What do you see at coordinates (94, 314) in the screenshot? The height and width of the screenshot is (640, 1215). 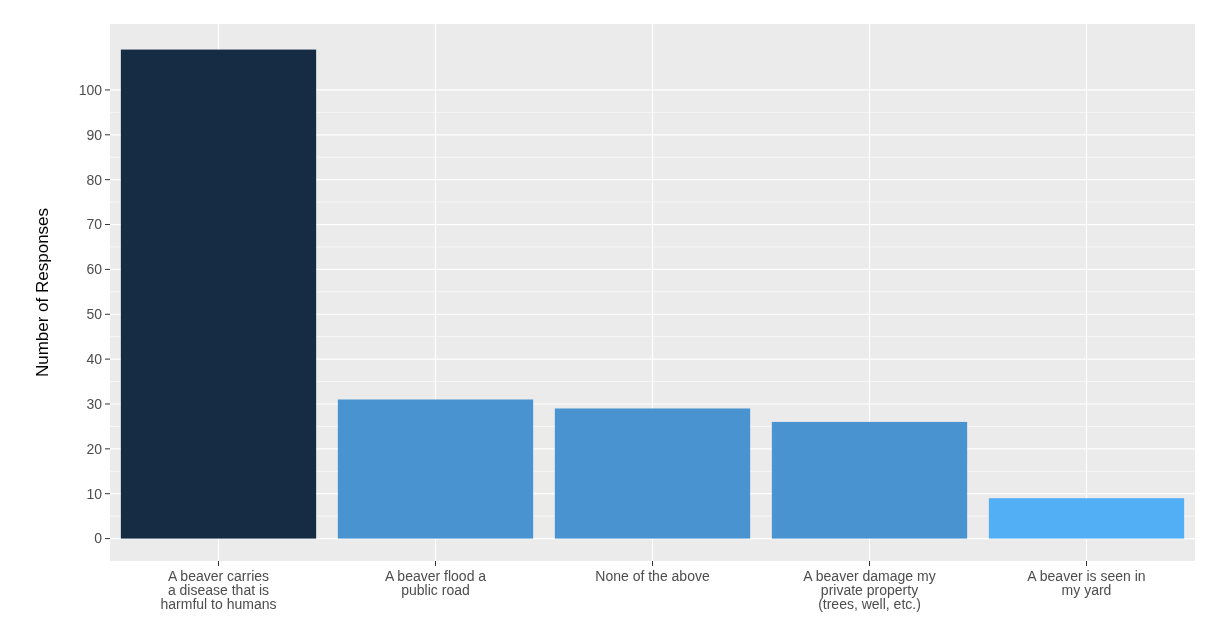 I see `y-tick-label: 50` at bounding box center [94, 314].